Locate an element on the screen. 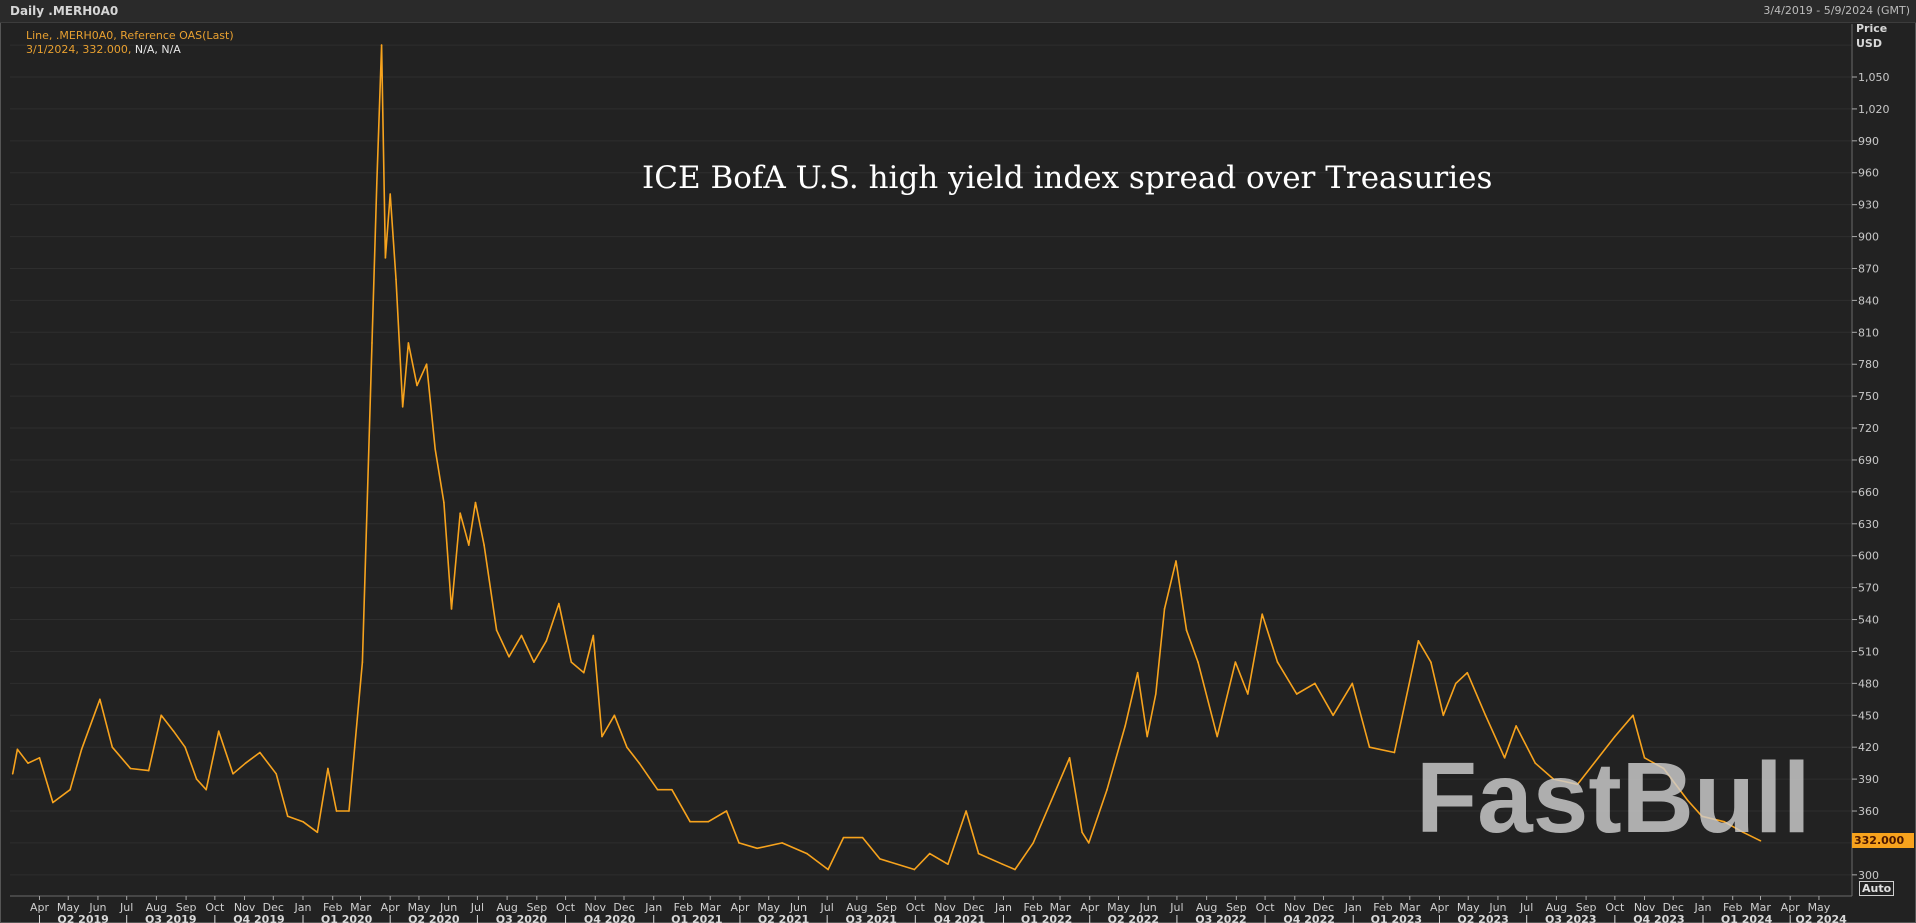 This screenshot has width=1916, height=923. y-tick-label: 390 is located at coordinates (1868, 779).